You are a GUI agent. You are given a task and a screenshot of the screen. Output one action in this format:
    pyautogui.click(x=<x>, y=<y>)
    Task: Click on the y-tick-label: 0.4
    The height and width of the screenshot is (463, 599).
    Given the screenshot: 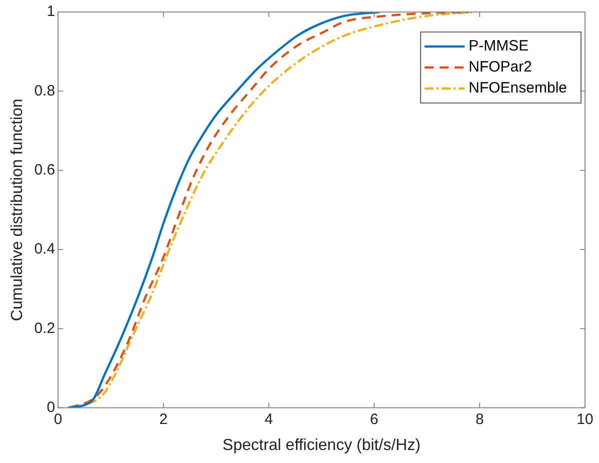 What is the action you would take?
    pyautogui.click(x=45, y=249)
    